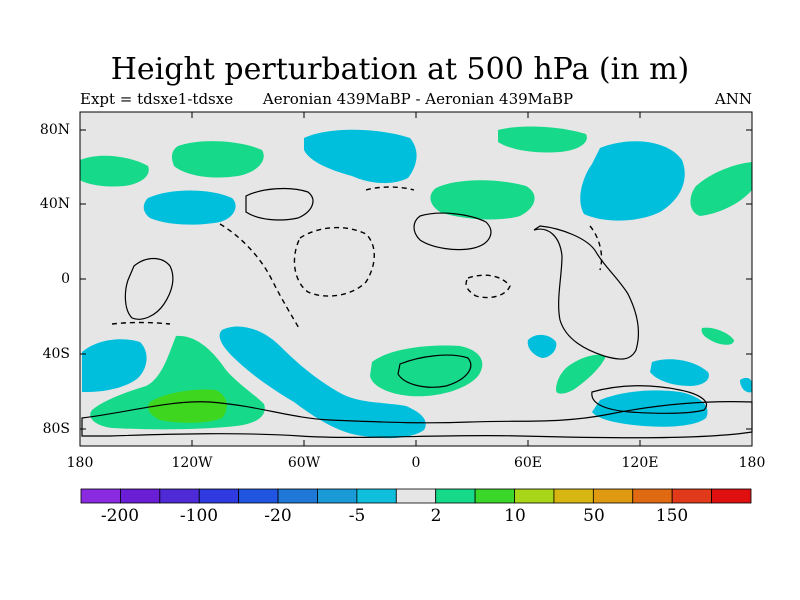 The width and height of the screenshot is (800, 600). Describe the element at coordinates (217, 159) in the screenshot. I see `region-green-north-pacific` at that location.